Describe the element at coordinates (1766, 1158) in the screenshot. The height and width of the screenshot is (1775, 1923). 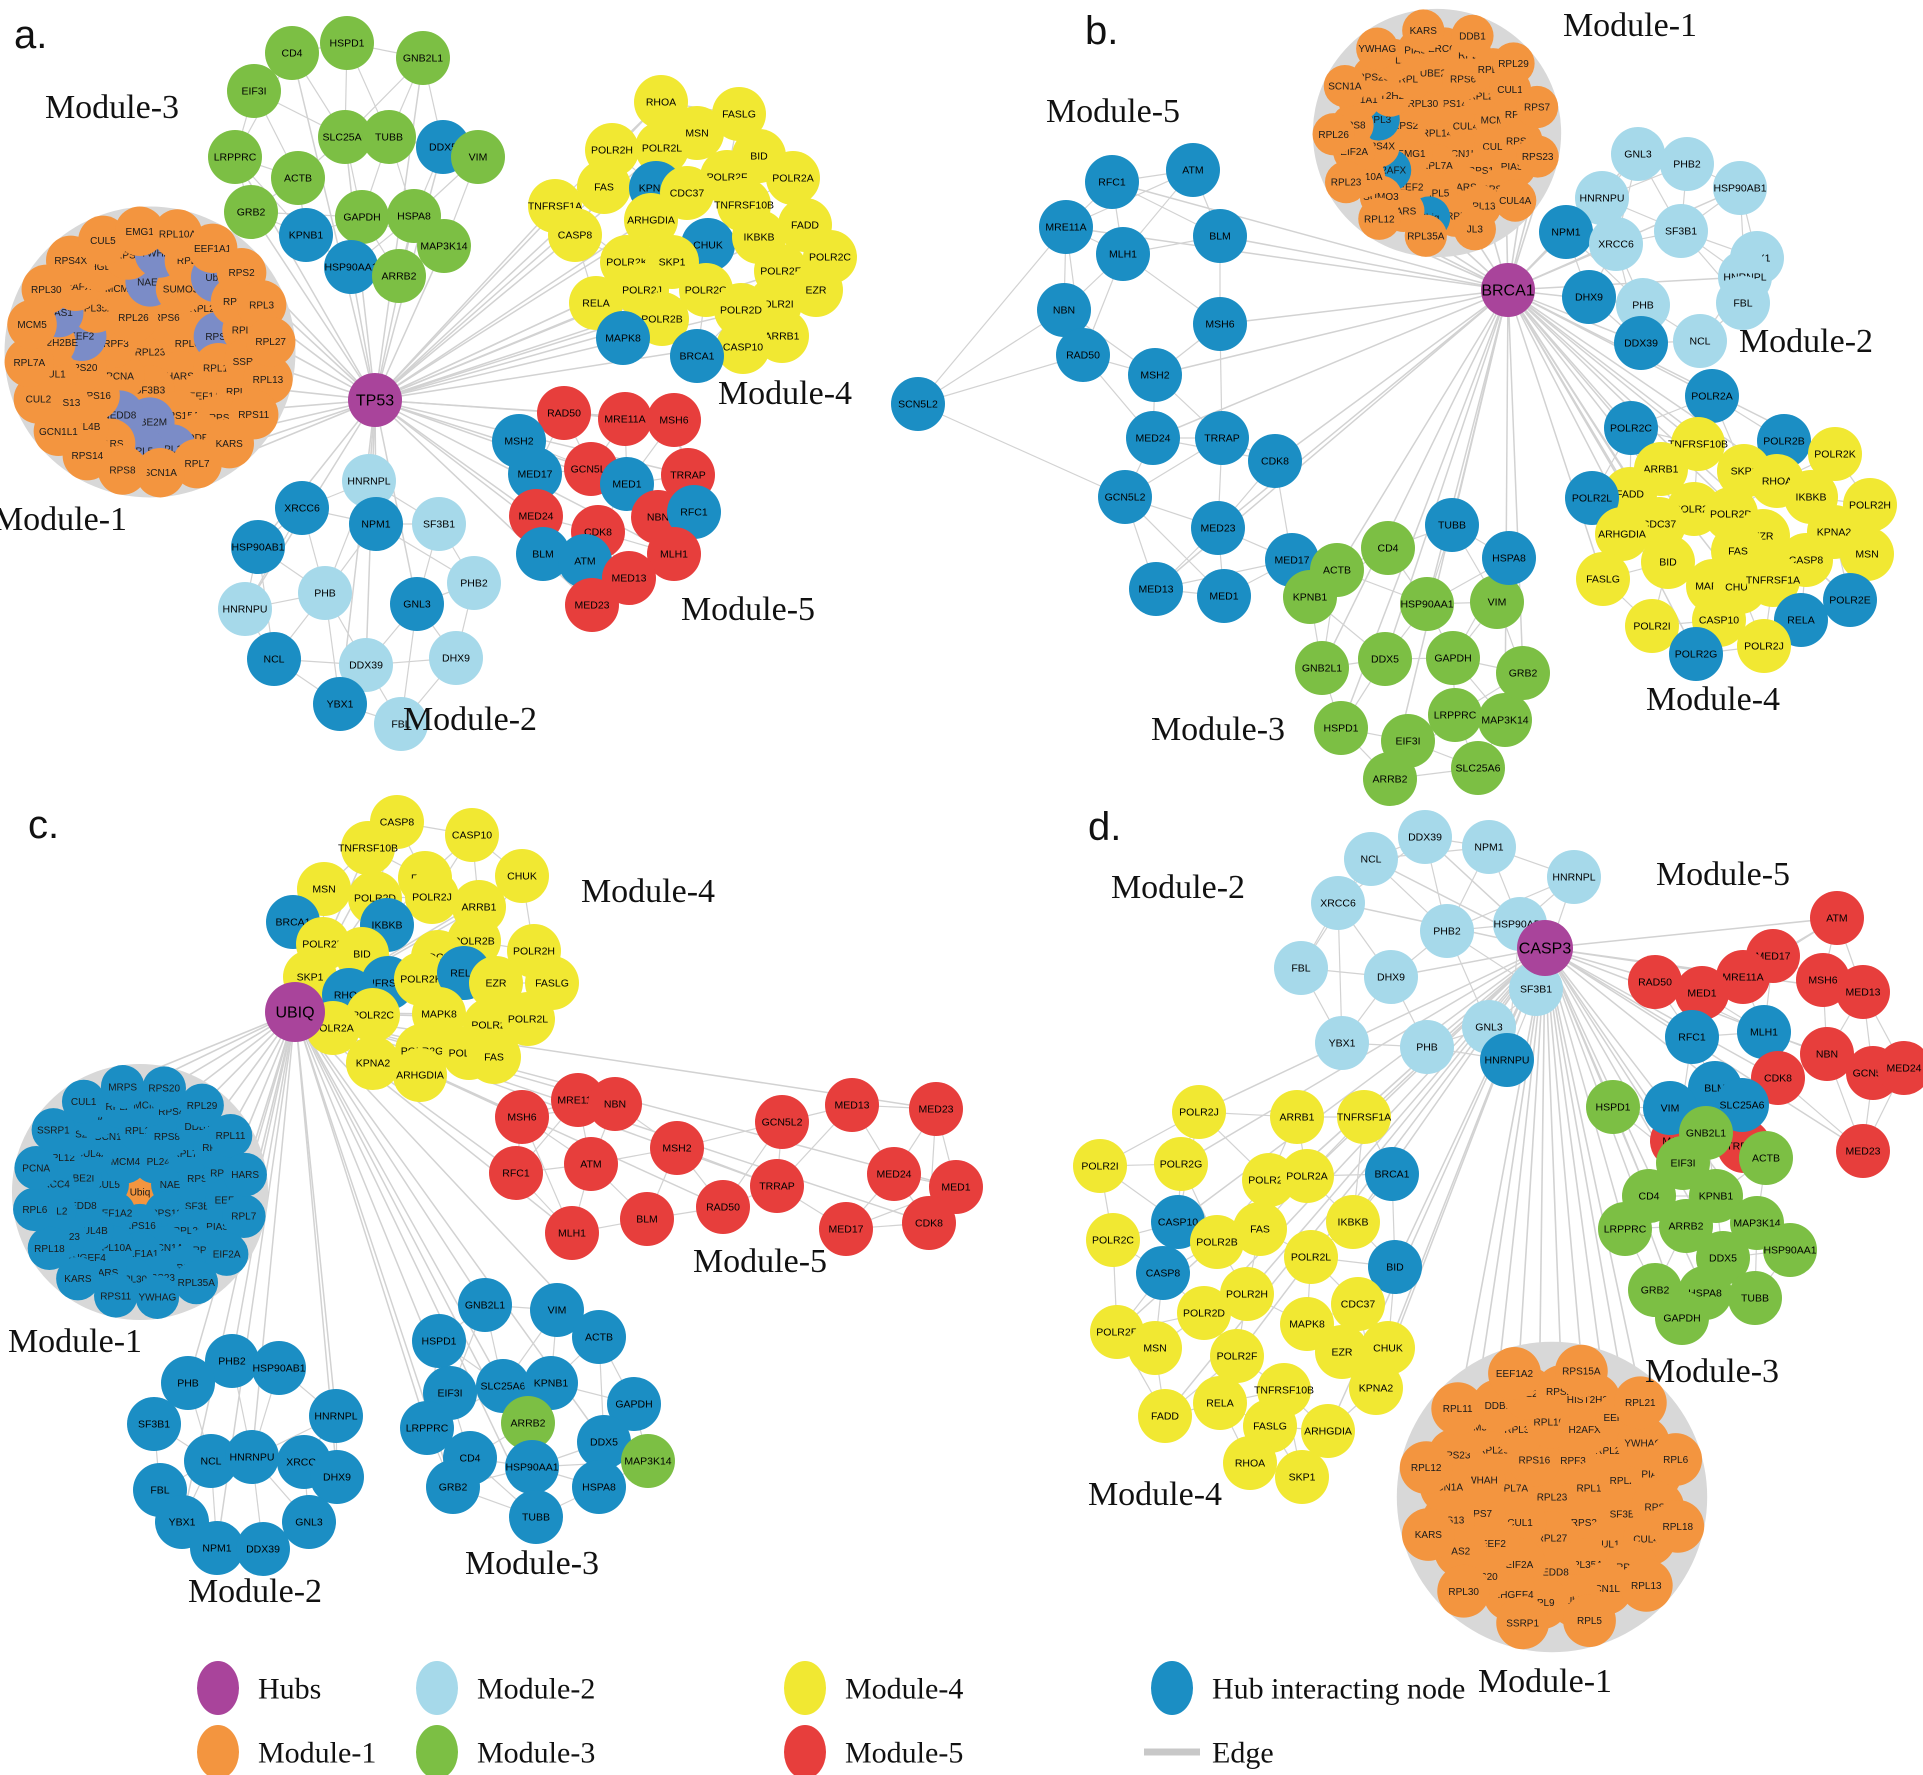
I see `node-ACTB: ACTB` at that location.